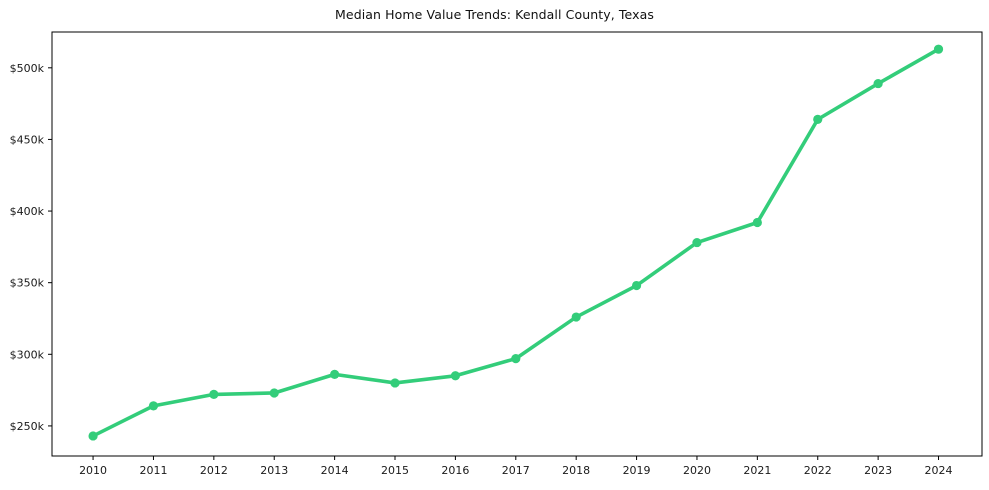  Describe the element at coordinates (27, 68) in the screenshot. I see `y-tick-label: $500k` at that location.